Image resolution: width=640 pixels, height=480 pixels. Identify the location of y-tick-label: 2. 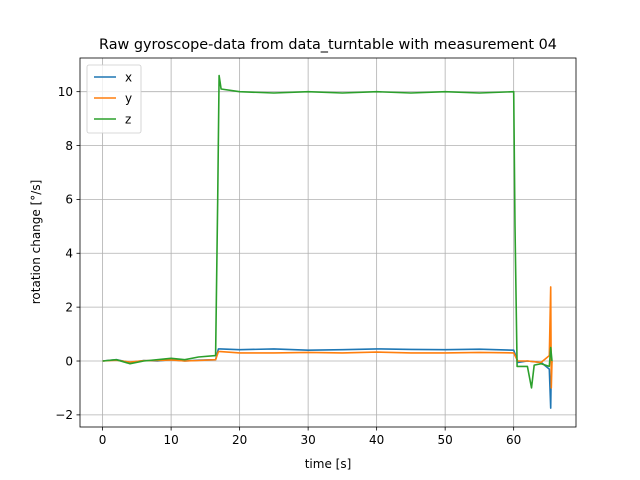
(69, 307).